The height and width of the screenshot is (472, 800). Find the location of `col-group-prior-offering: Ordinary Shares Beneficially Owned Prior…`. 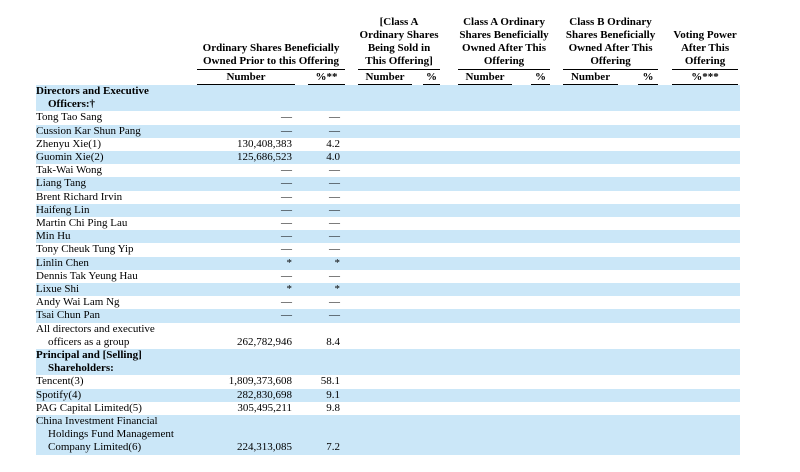

col-group-prior-offering: Ordinary Shares Beneficially Owned Prior… is located at coordinates (271, 36).